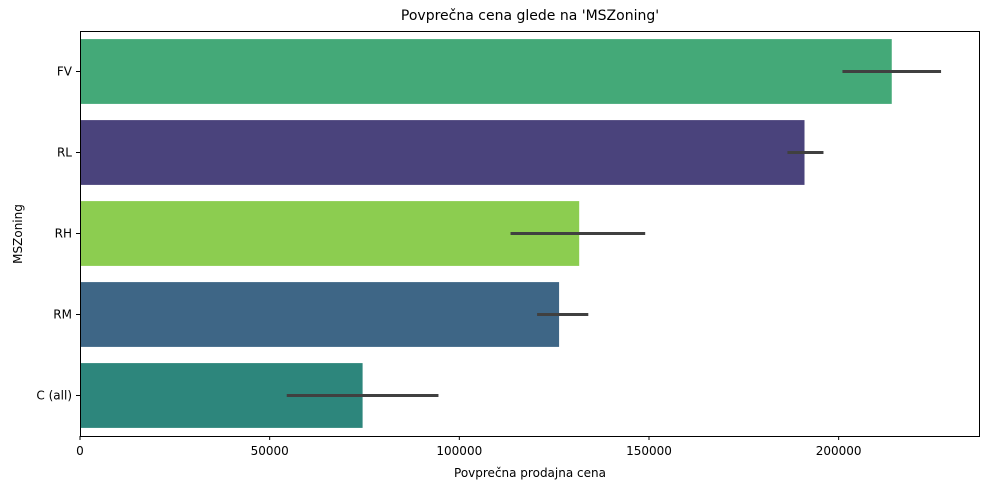 This screenshot has width=989, height=490. Describe the element at coordinates (442, 152) in the screenshot. I see `bar-rl` at that location.